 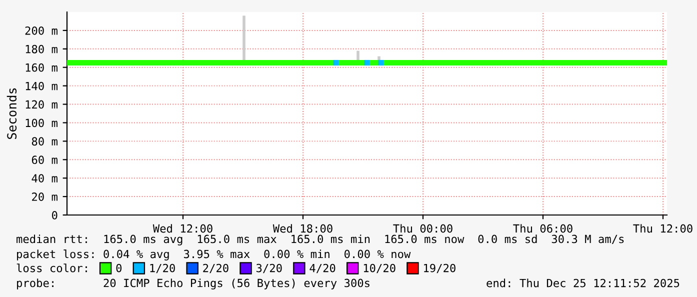 What do you see at coordinates (42, 67) in the screenshot?
I see `y-tick-label: 160 m` at bounding box center [42, 67].